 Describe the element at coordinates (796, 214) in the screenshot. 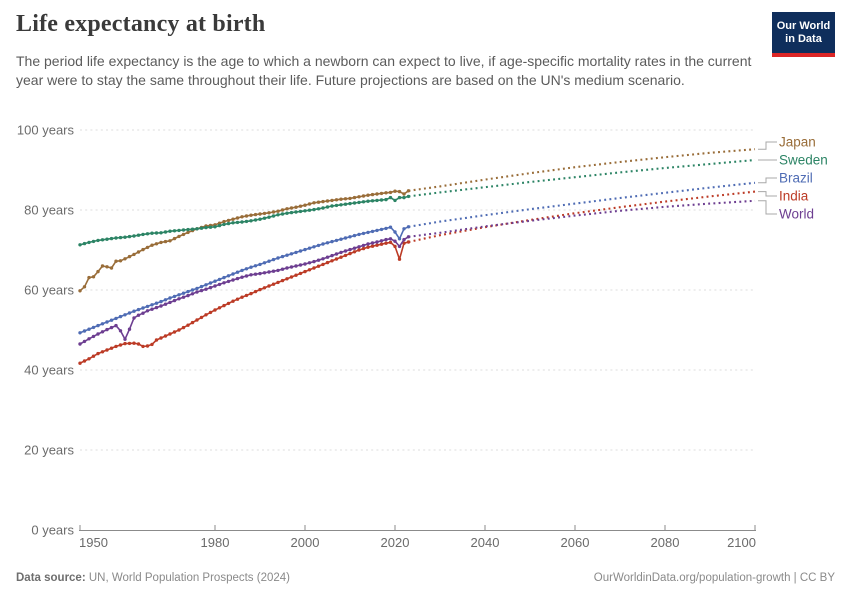

I see `legend-label-world: World` at that location.